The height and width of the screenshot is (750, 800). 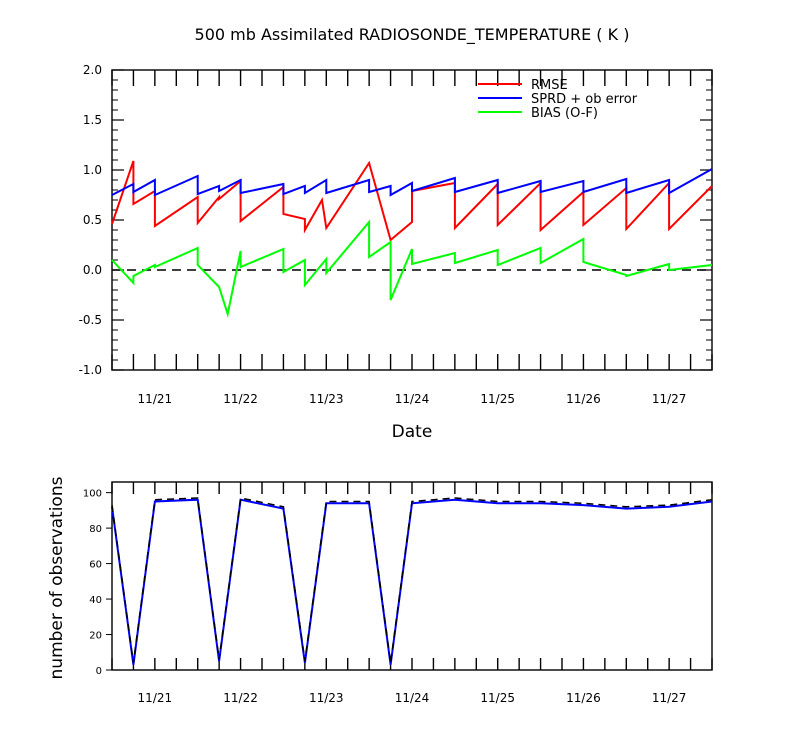 What do you see at coordinates (412, 268) in the screenshot?
I see `series-line-bias-o-f` at bounding box center [412, 268].